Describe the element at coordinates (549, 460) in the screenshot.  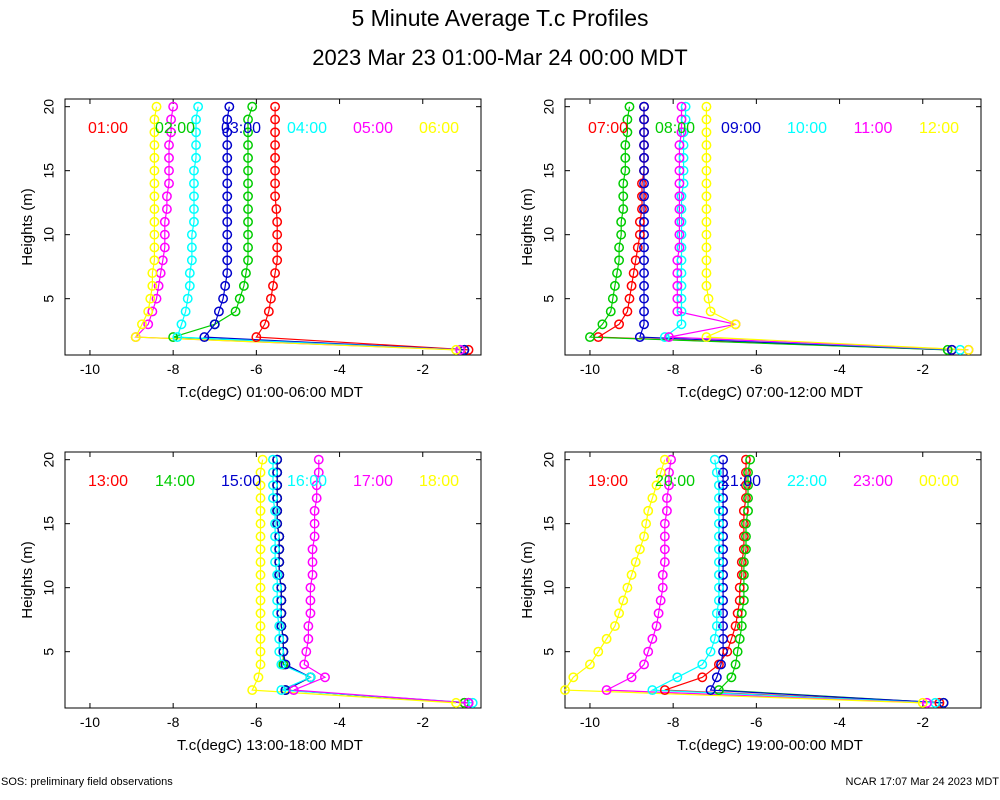
I see `y-tick-label: 20` at that location.